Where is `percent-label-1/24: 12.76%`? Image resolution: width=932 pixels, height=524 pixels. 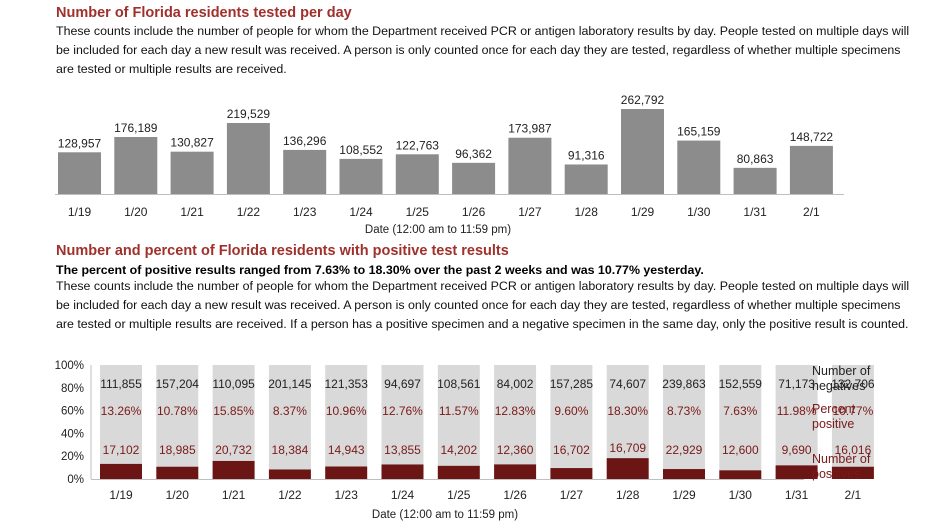 percent-label-1/24: 12.76% is located at coordinates (402, 411).